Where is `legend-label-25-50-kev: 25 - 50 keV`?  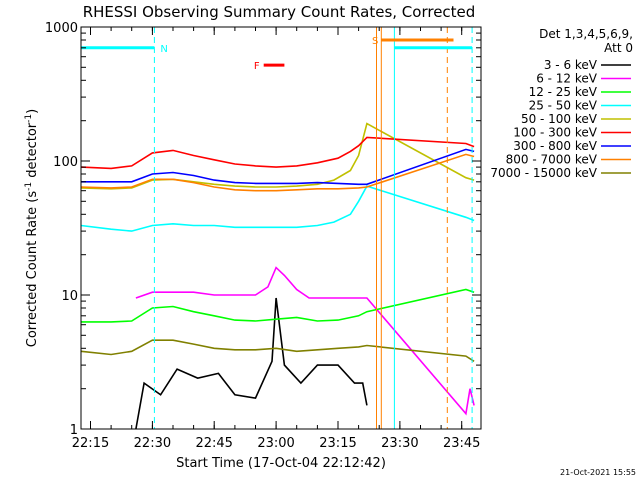
legend-label-25-50-kev: 25 - 50 keV is located at coordinates (563, 106).